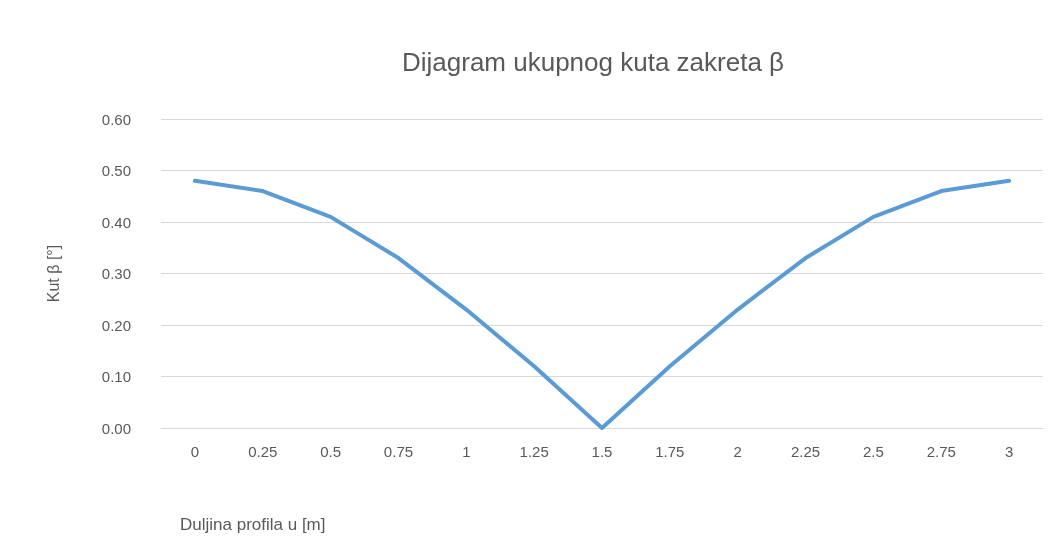 The image size is (1059, 549). What do you see at coordinates (116, 222) in the screenshot?
I see `y-tick-label: 0.40` at bounding box center [116, 222].